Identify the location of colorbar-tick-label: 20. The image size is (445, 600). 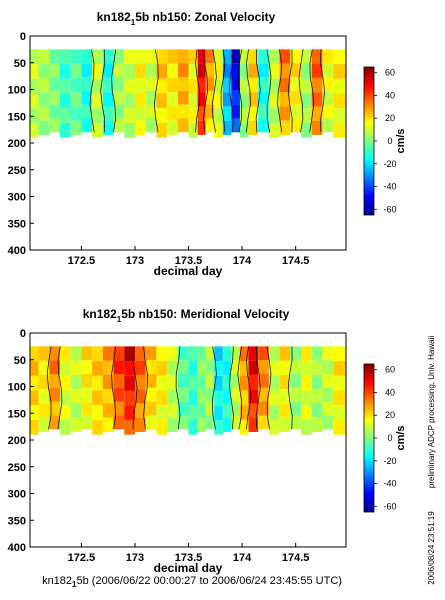
(390, 415).